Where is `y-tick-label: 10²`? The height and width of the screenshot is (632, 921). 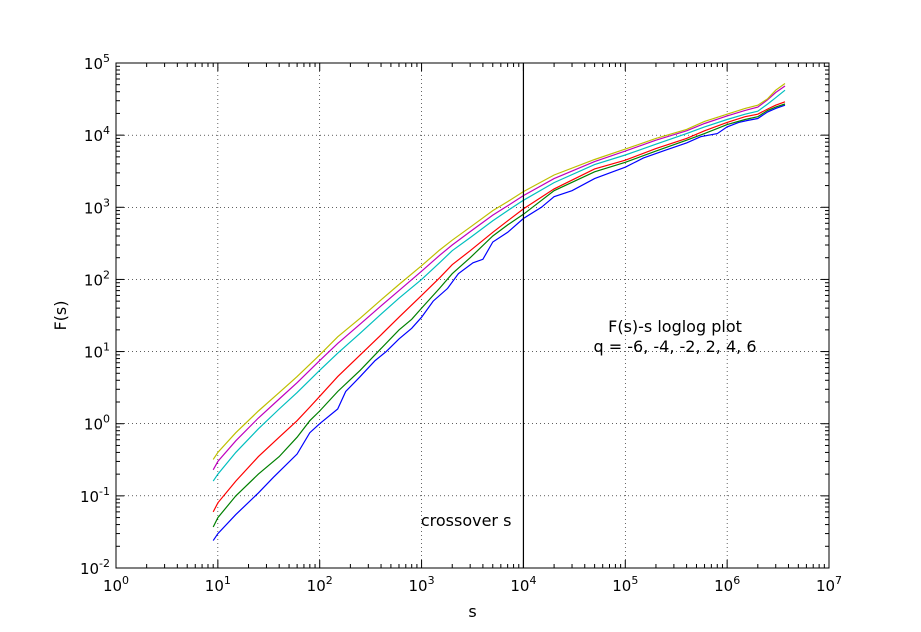
y-tick-label: 10² is located at coordinates (97, 278).